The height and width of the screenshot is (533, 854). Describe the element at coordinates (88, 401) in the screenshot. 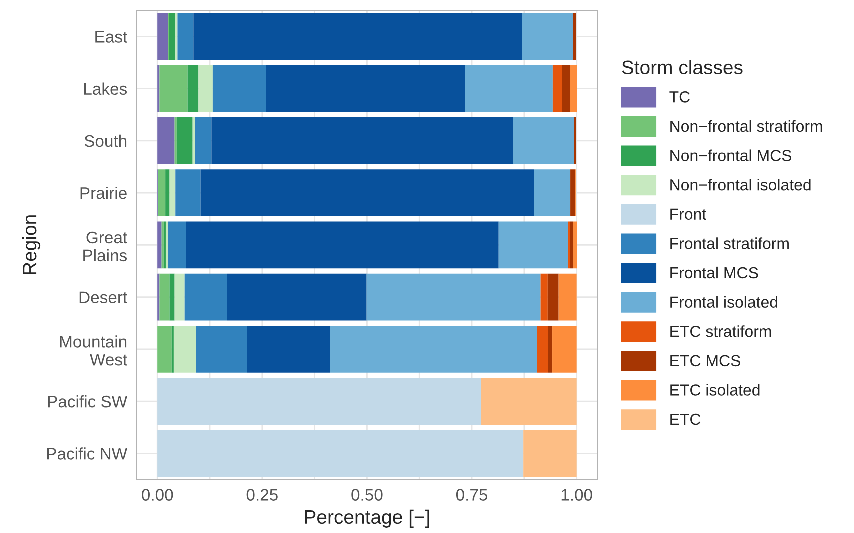

I see `y-tick-label: Pacific SW` at that location.